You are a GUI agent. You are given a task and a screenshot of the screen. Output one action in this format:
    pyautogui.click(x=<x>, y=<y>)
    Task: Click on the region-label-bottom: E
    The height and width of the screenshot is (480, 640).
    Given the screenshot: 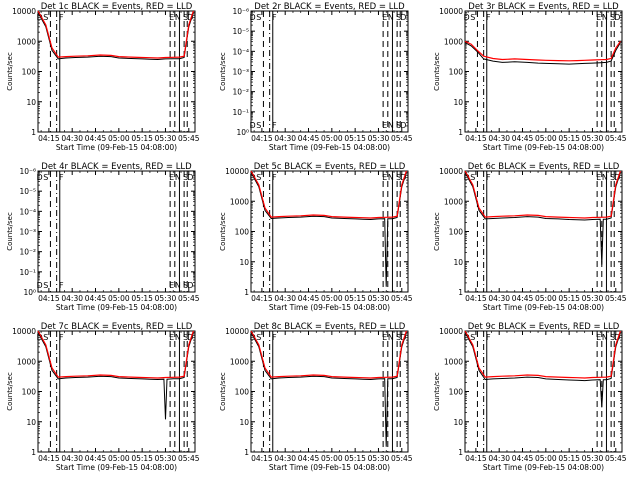 What is the action you would take?
    pyautogui.click(x=384, y=125)
    